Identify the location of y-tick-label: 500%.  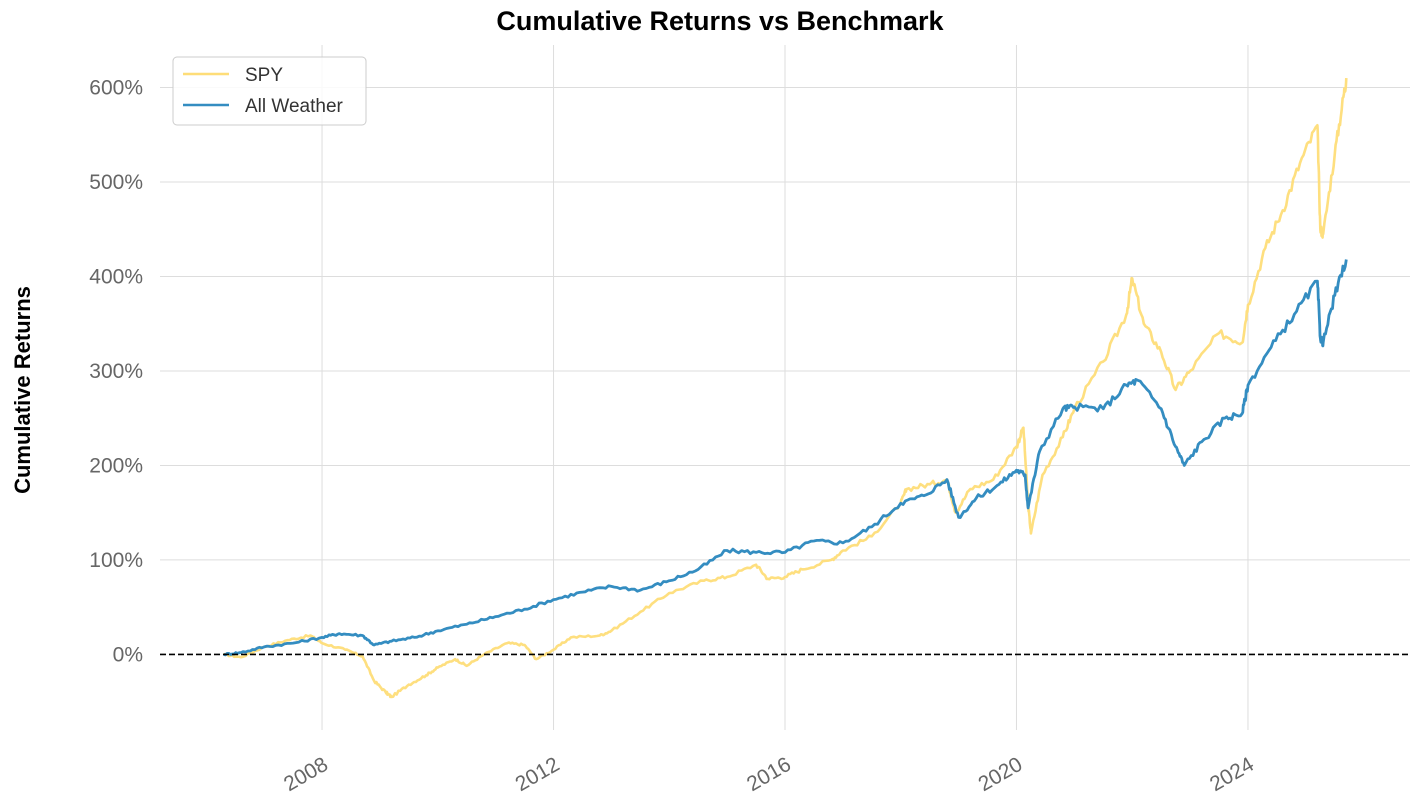
(116, 182).